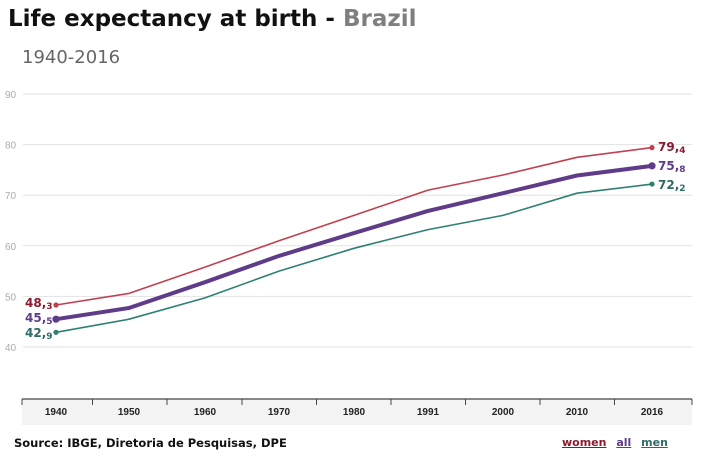  I want to click on chart-title: Life expectancy at birth - Brazil, so click(212, 19).